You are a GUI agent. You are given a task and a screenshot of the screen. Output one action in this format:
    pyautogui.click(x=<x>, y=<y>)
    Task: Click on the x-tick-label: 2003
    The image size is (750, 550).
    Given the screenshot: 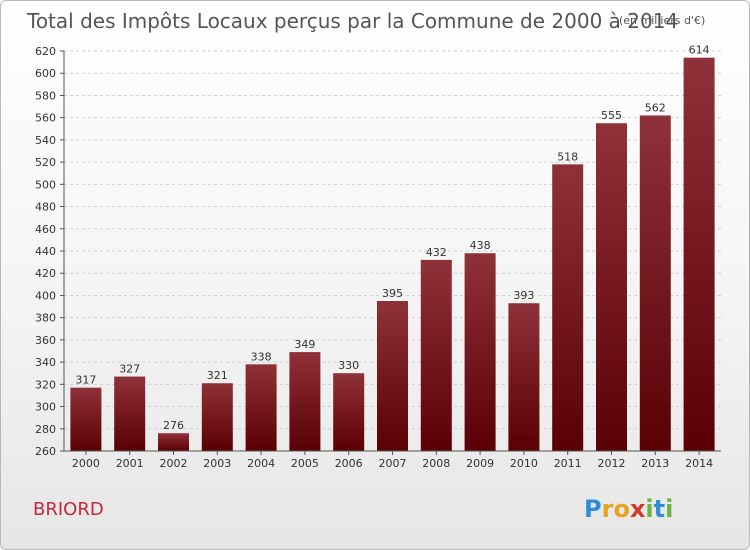 What is the action you would take?
    pyautogui.click(x=217, y=463)
    